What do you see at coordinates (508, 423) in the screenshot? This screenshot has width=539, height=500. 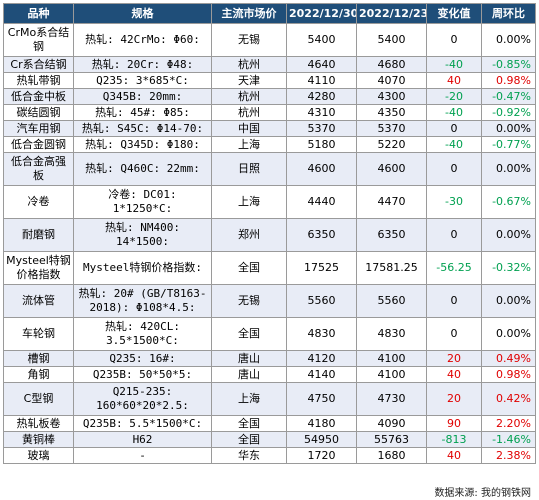 I see `cell-wow: 2.20%` at bounding box center [508, 423].